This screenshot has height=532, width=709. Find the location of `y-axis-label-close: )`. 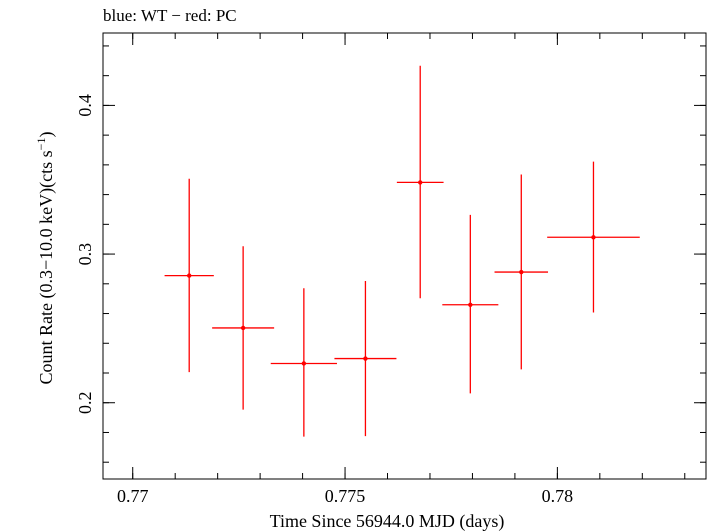

y-axis-label-close: ) is located at coordinates (46, 135).